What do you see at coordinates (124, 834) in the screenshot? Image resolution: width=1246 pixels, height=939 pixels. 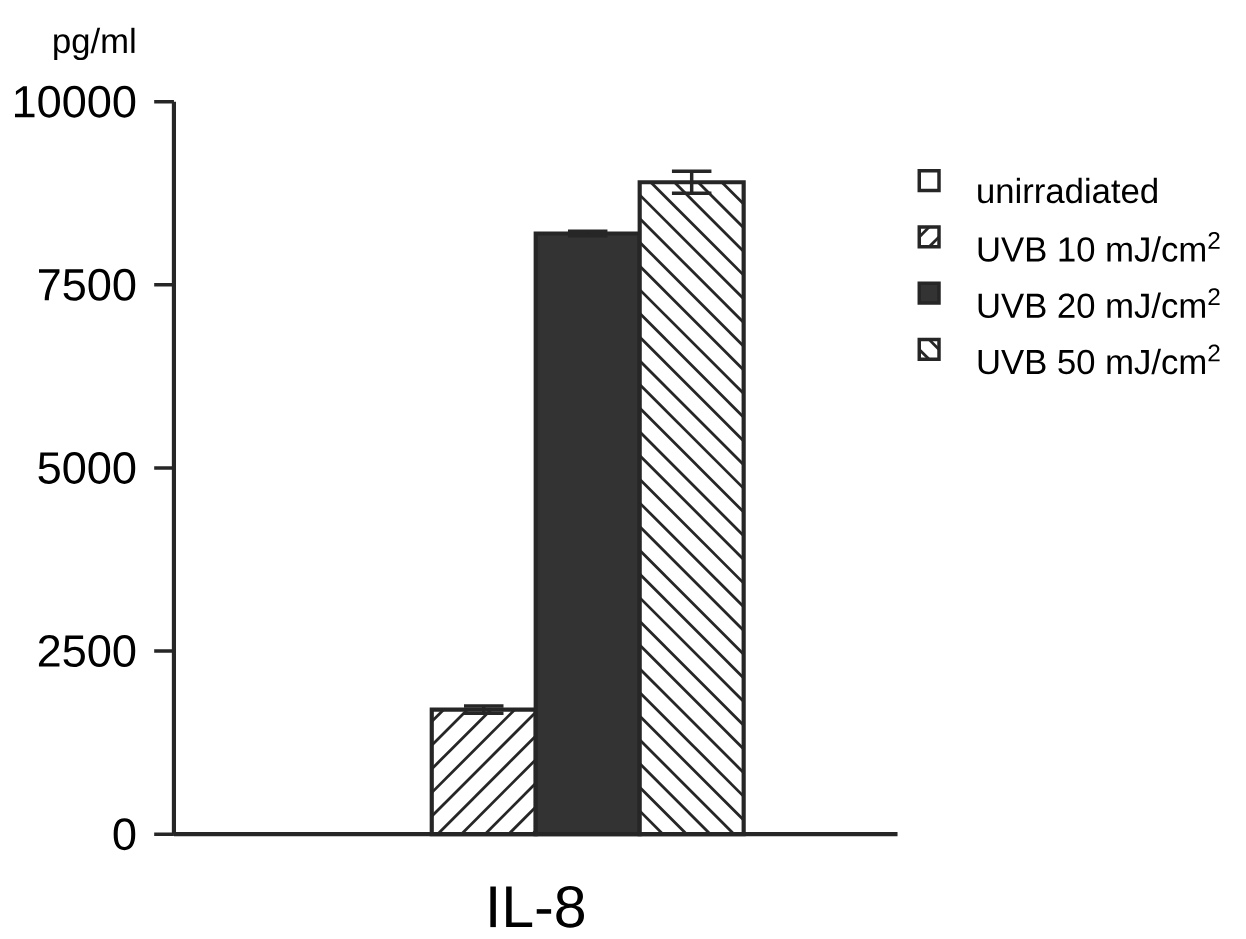 I see `y-tick-label: 0` at bounding box center [124, 834].